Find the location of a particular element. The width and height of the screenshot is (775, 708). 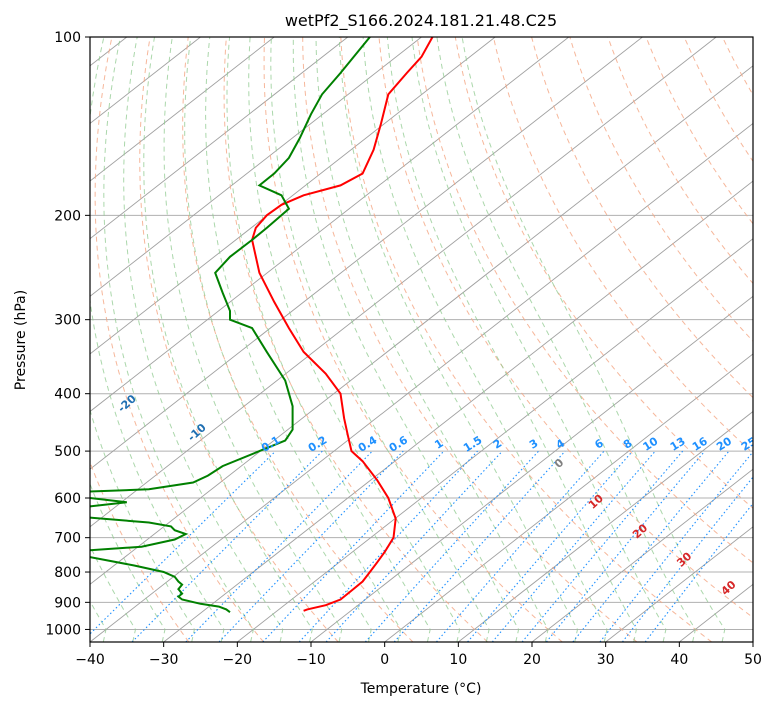

x-axis-label: Temperature (°C) is located at coordinates (421, 689).